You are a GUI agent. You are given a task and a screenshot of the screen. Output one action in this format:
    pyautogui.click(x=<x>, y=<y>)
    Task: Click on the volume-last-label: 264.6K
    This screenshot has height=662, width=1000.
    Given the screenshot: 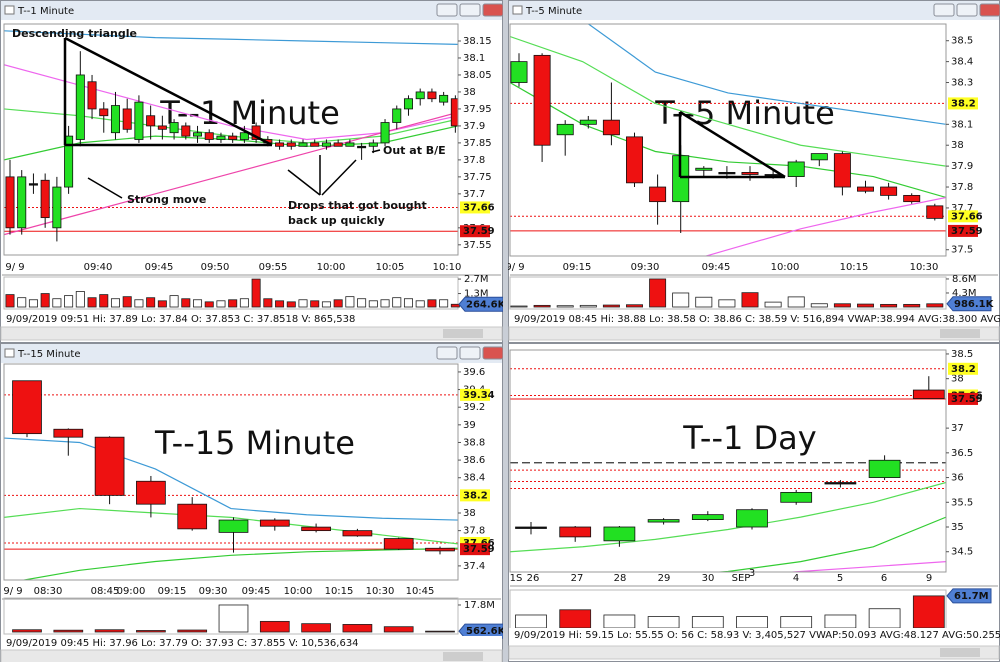 What is the action you would take?
    pyautogui.click(x=486, y=304)
    